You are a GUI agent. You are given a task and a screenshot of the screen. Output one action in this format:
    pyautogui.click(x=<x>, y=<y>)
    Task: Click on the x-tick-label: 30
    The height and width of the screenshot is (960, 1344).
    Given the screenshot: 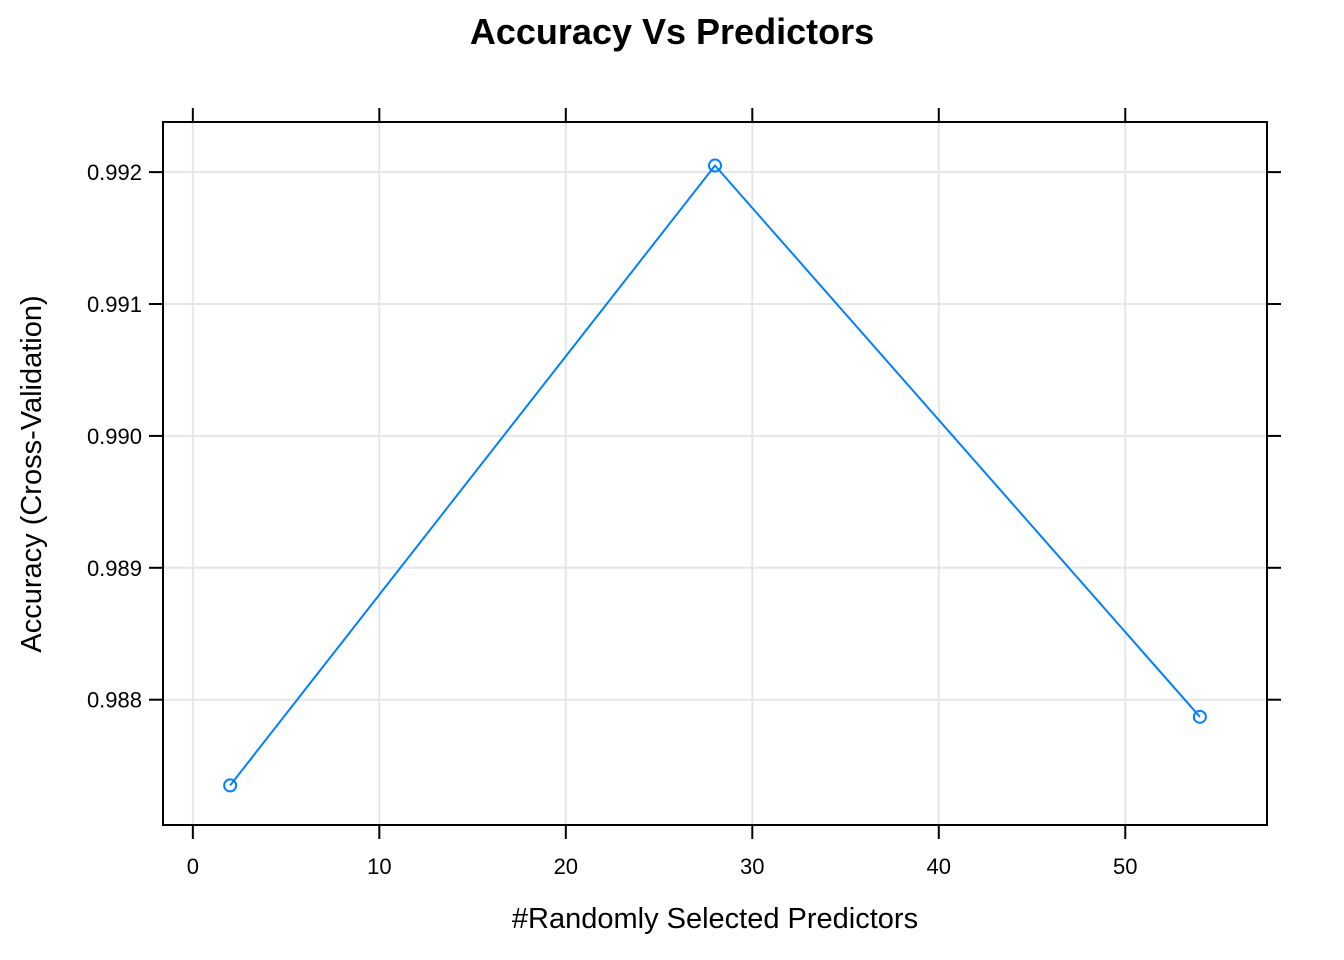 What is the action you would take?
    pyautogui.click(x=752, y=866)
    